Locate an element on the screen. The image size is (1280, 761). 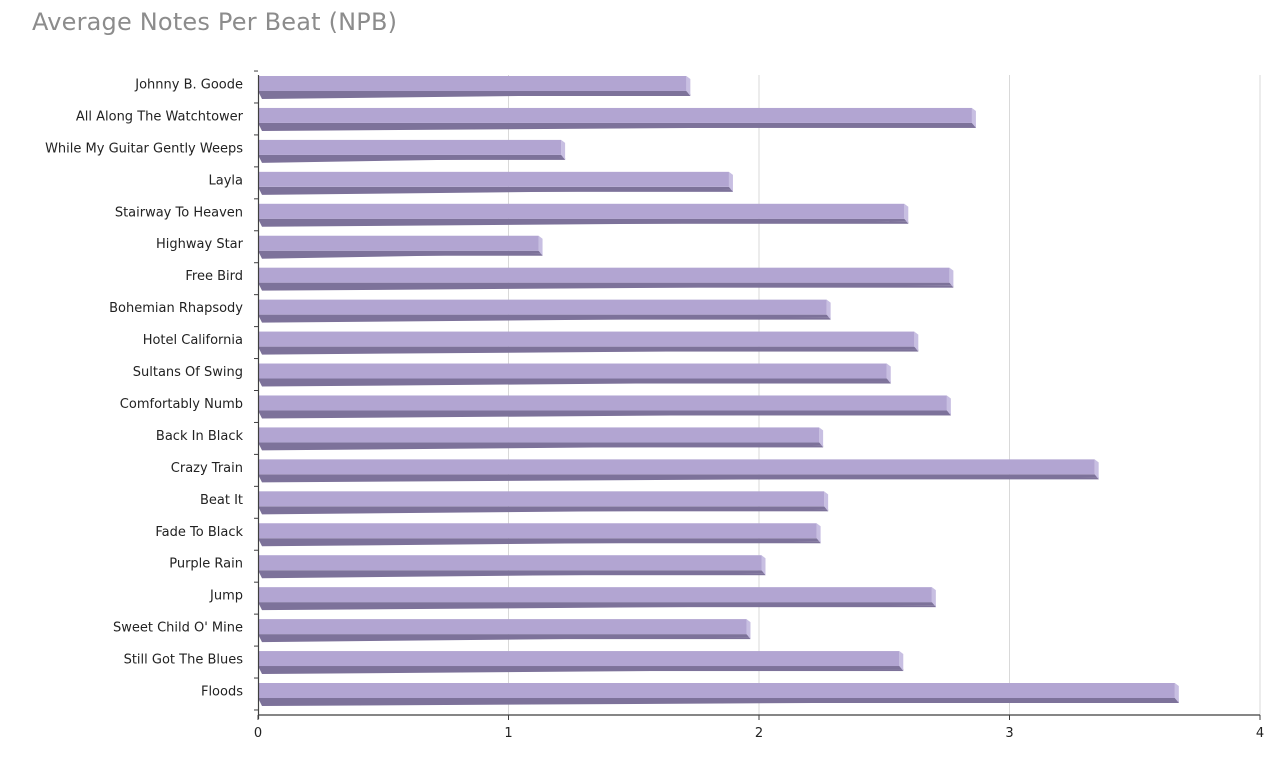
category-label-4: Layla is located at coordinates (226, 180).